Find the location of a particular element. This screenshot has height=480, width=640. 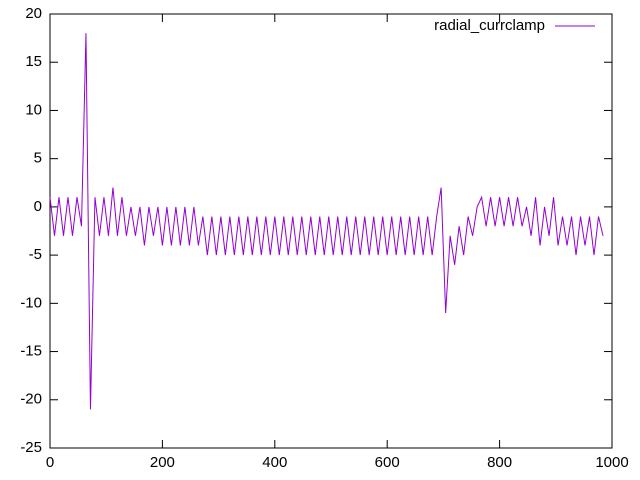

y-tick-label: 10 is located at coordinates (33, 109).